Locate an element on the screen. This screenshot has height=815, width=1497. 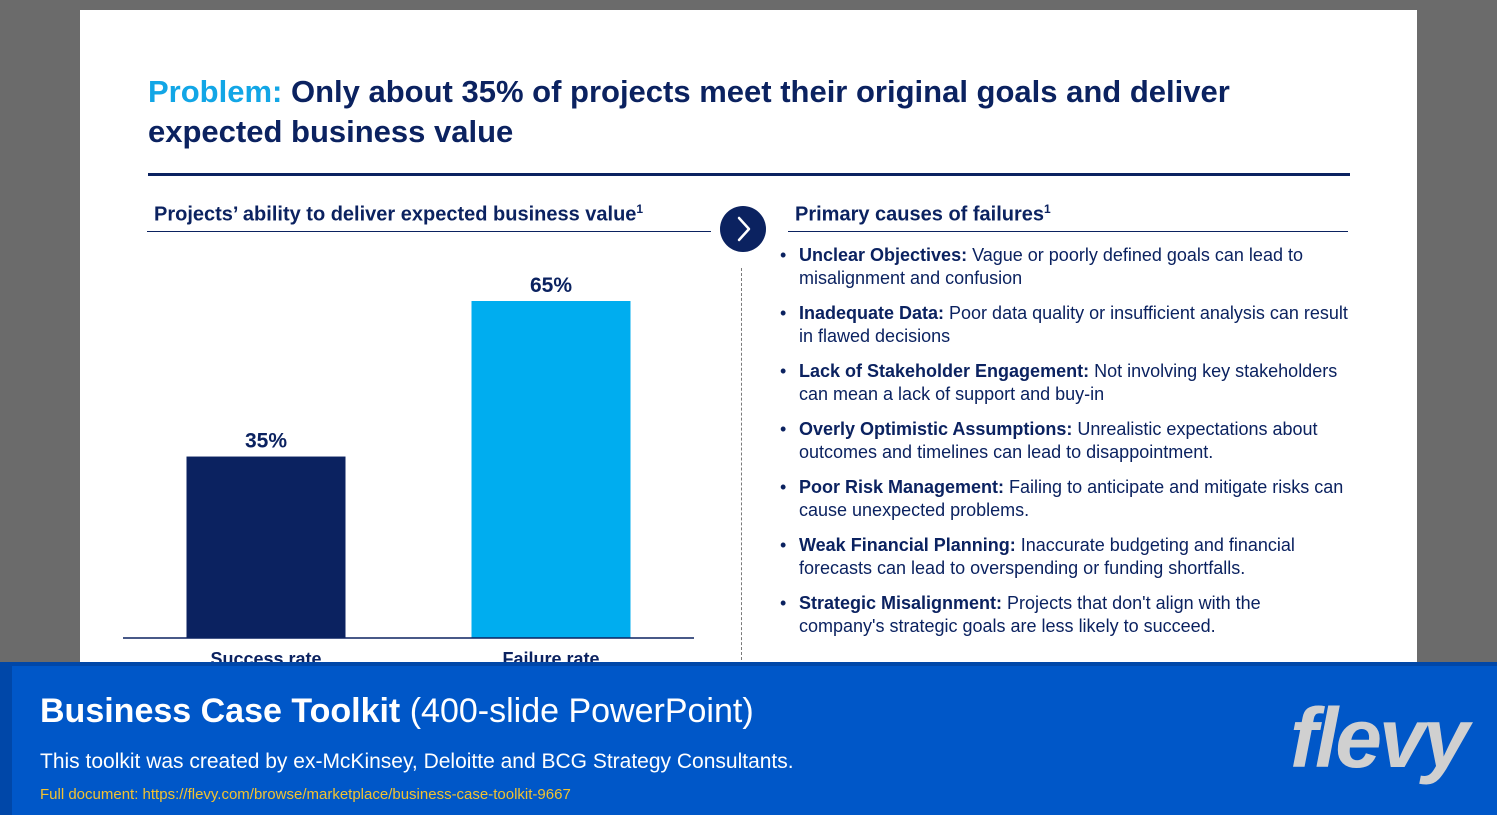
causes-heading-footnote: 1 is located at coordinates (1047, 209).